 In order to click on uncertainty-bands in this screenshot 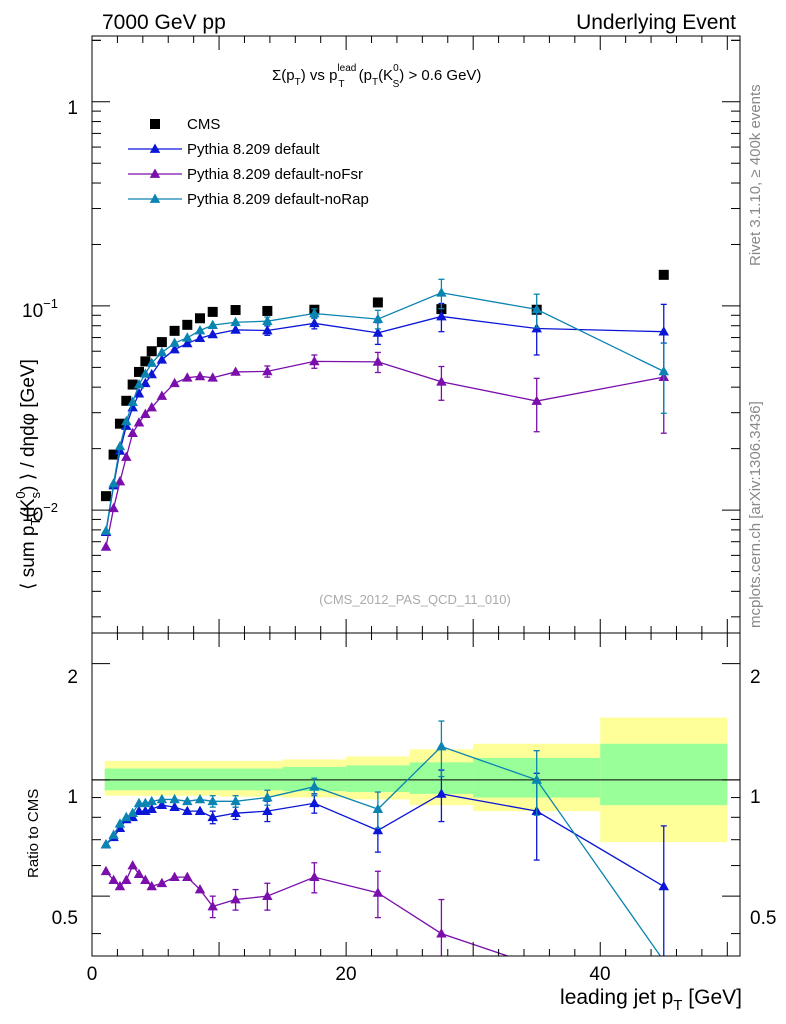, I will do `click(416, 780)`.